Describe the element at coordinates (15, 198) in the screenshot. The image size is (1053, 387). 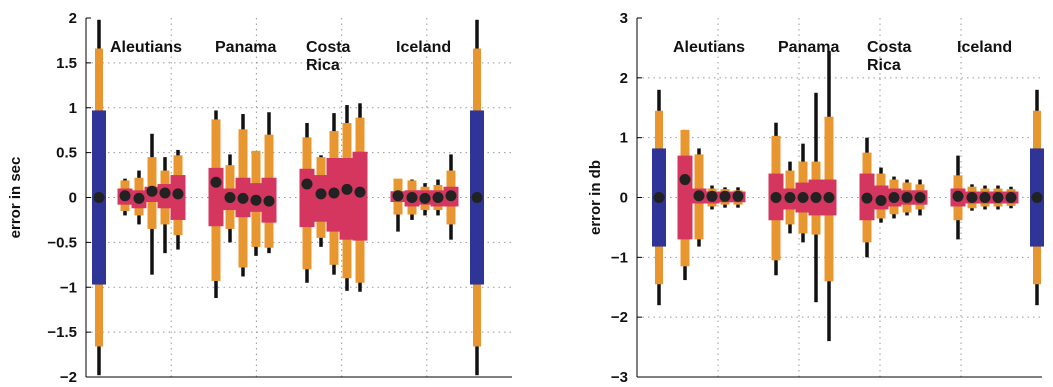
I see `y-axis-label: error in sec` at that location.